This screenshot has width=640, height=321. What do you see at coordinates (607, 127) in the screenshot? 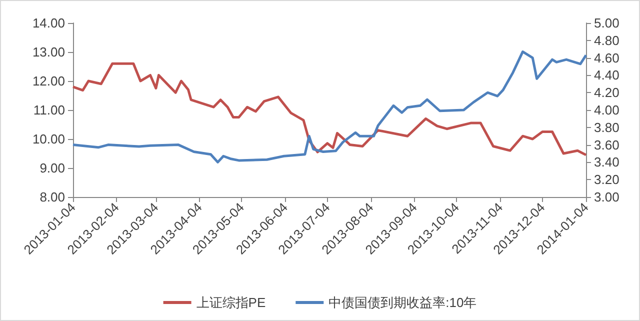
I see `y2-tick-label: 3.80` at bounding box center [607, 127].